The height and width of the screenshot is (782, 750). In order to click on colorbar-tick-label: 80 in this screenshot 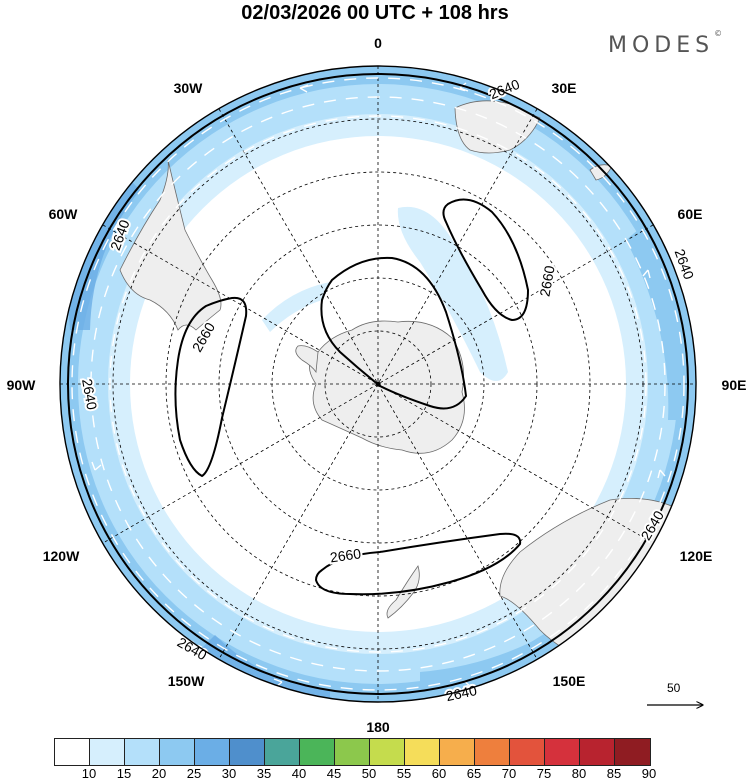, I will do `click(579, 773)`.